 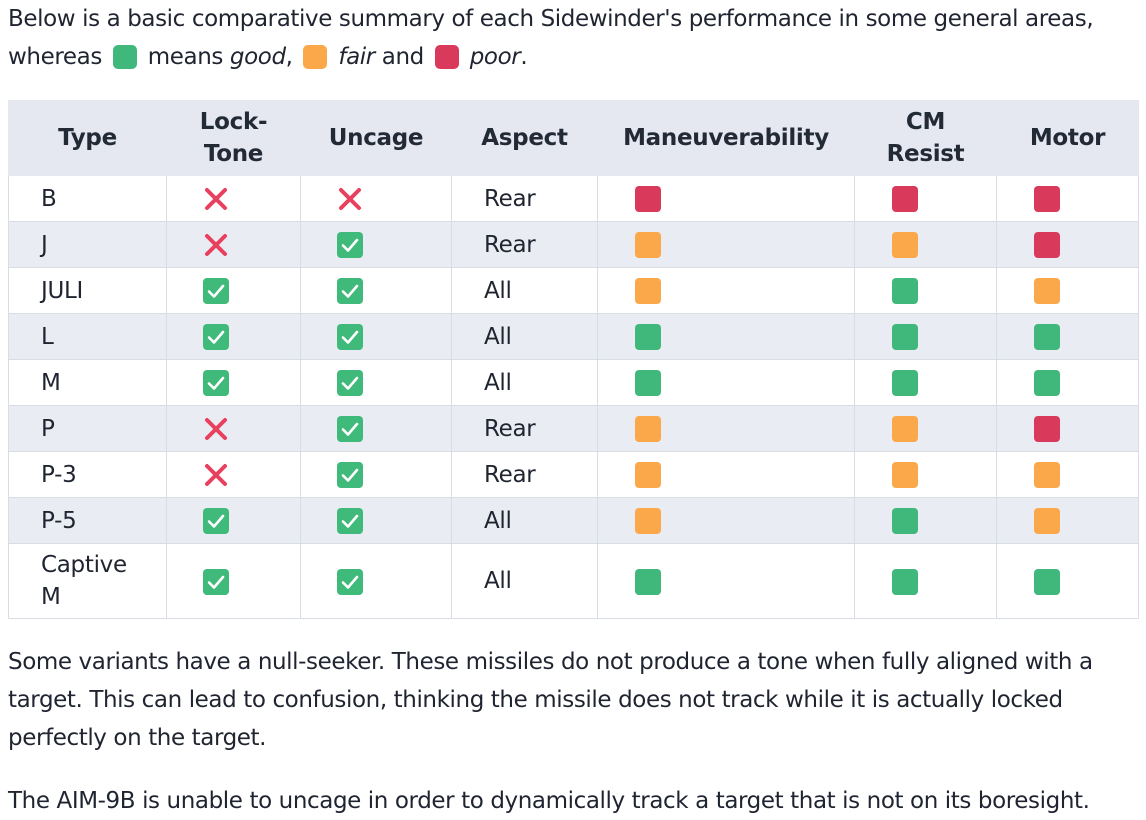 I want to click on table-row: Captive M All, so click(x=573, y=581).